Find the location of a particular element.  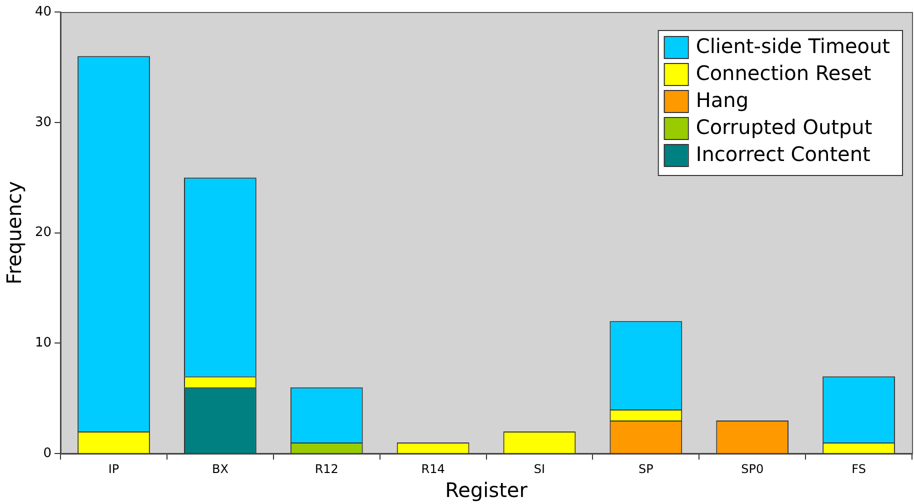

y-axis-title: Frequency is located at coordinates (14, 232).